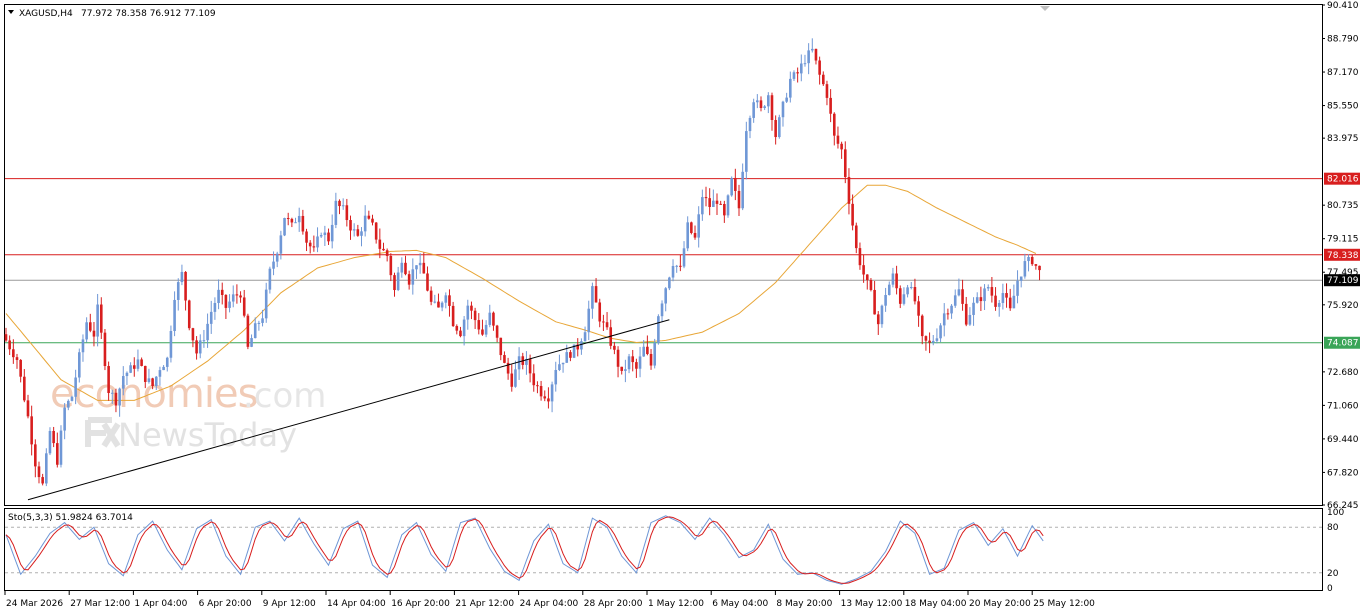 This screenshot has width=1366, height=615. I want to click on price-tick-label: 69.440, so click(1343, 440).